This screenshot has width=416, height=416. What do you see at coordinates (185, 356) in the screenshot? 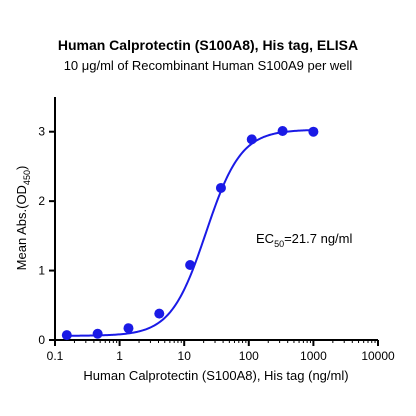
I see `x-tick-label: 10` at bounding box center [185, 356].